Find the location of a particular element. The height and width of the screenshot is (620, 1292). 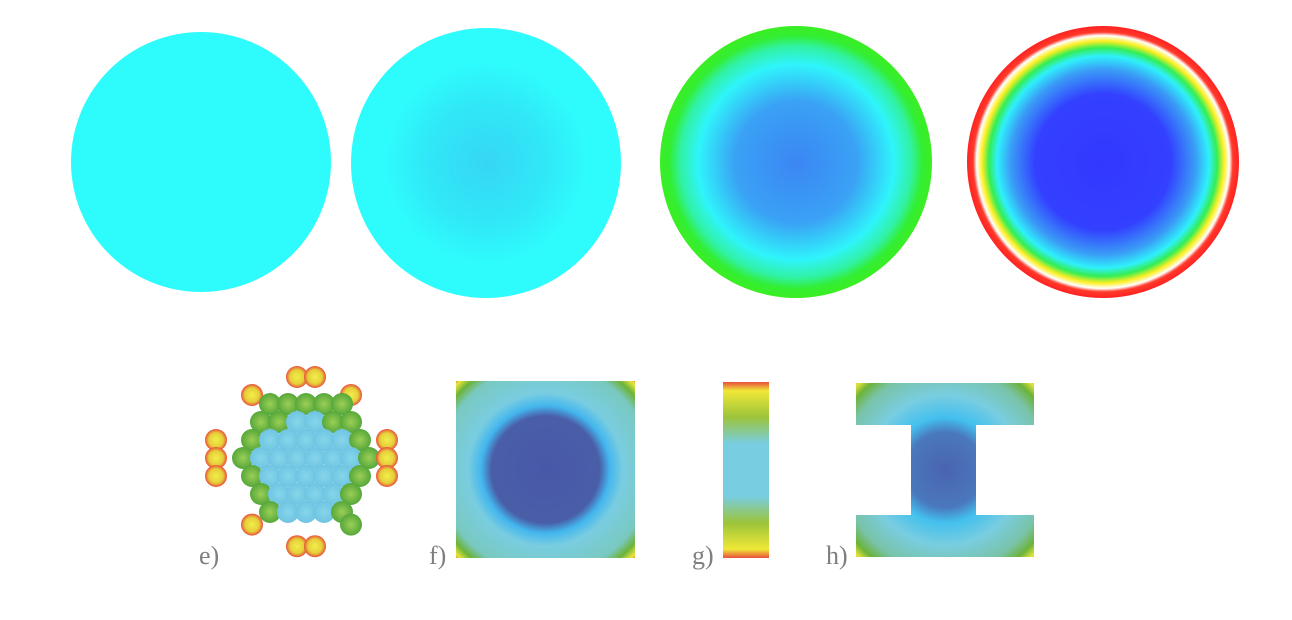

square-section is located at coordinates (545, 469).